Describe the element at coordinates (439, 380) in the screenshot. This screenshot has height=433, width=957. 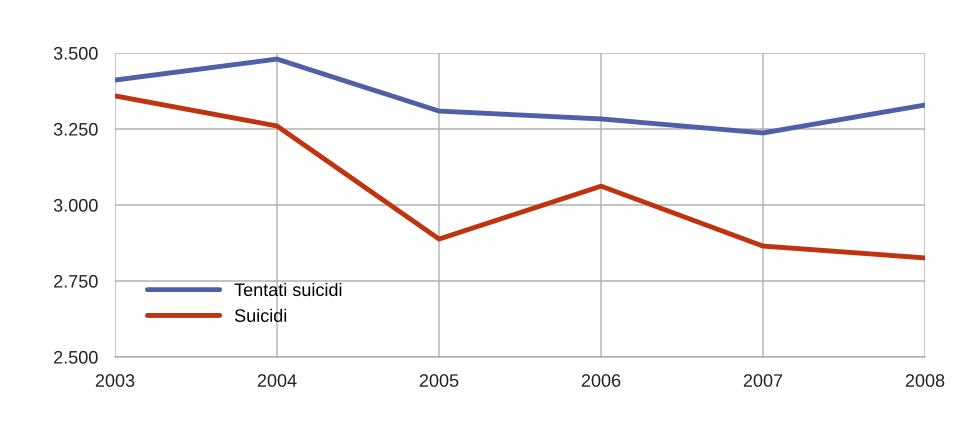
I see `x-tick-label: 2005` at that location.